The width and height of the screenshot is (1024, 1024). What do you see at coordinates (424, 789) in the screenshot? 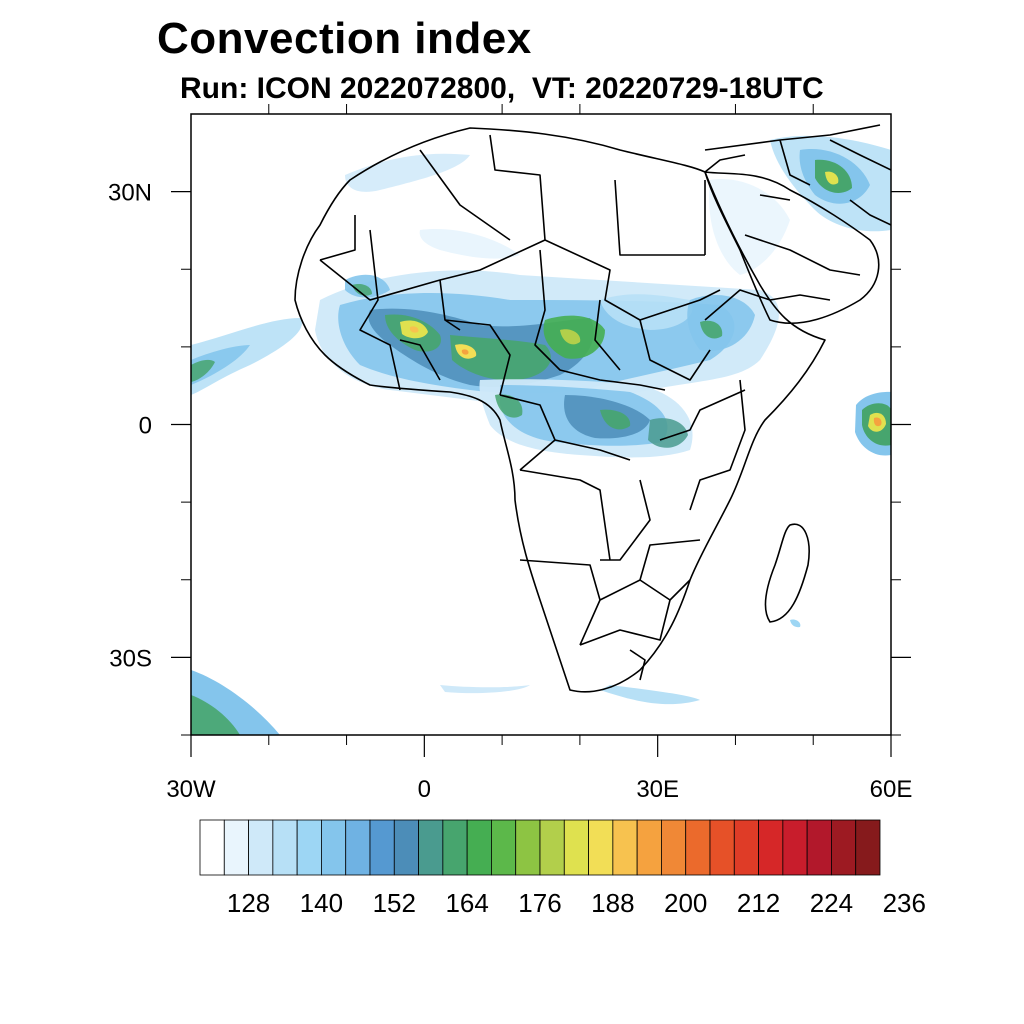
I see `x-tick-label: 0` at bounding box center [424, 789].